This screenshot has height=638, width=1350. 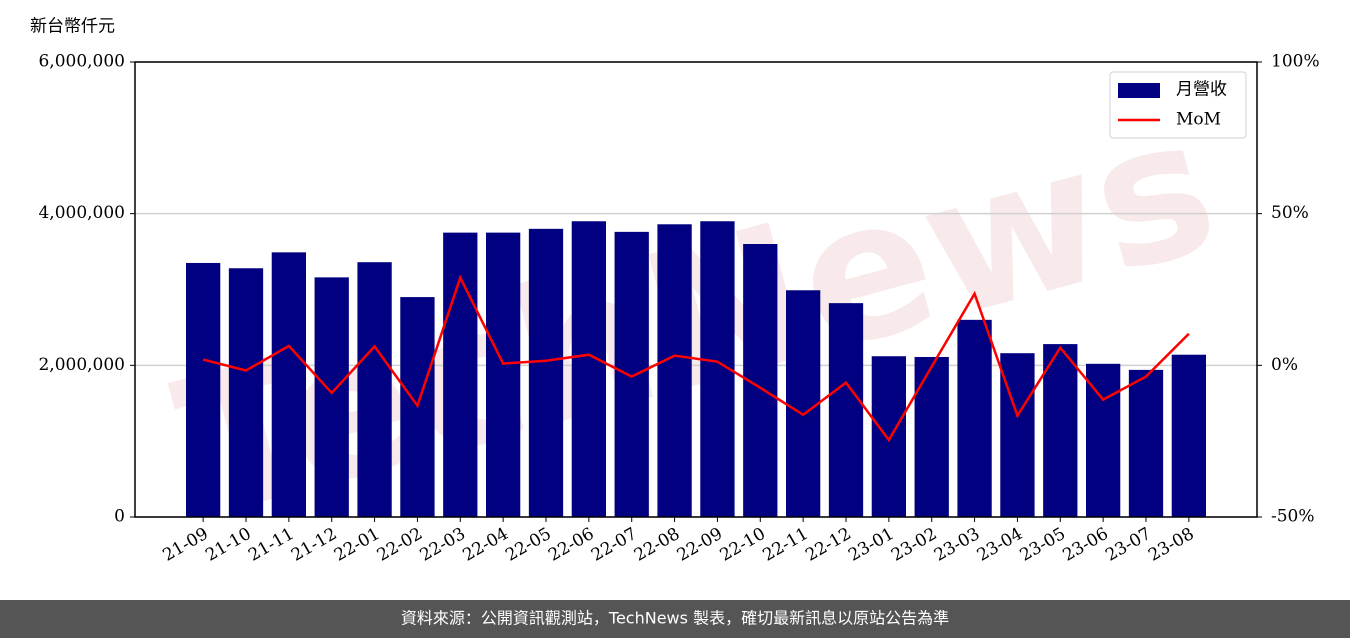 I want to click on x-tick-label: 22-09, so click(x=700, y=545).